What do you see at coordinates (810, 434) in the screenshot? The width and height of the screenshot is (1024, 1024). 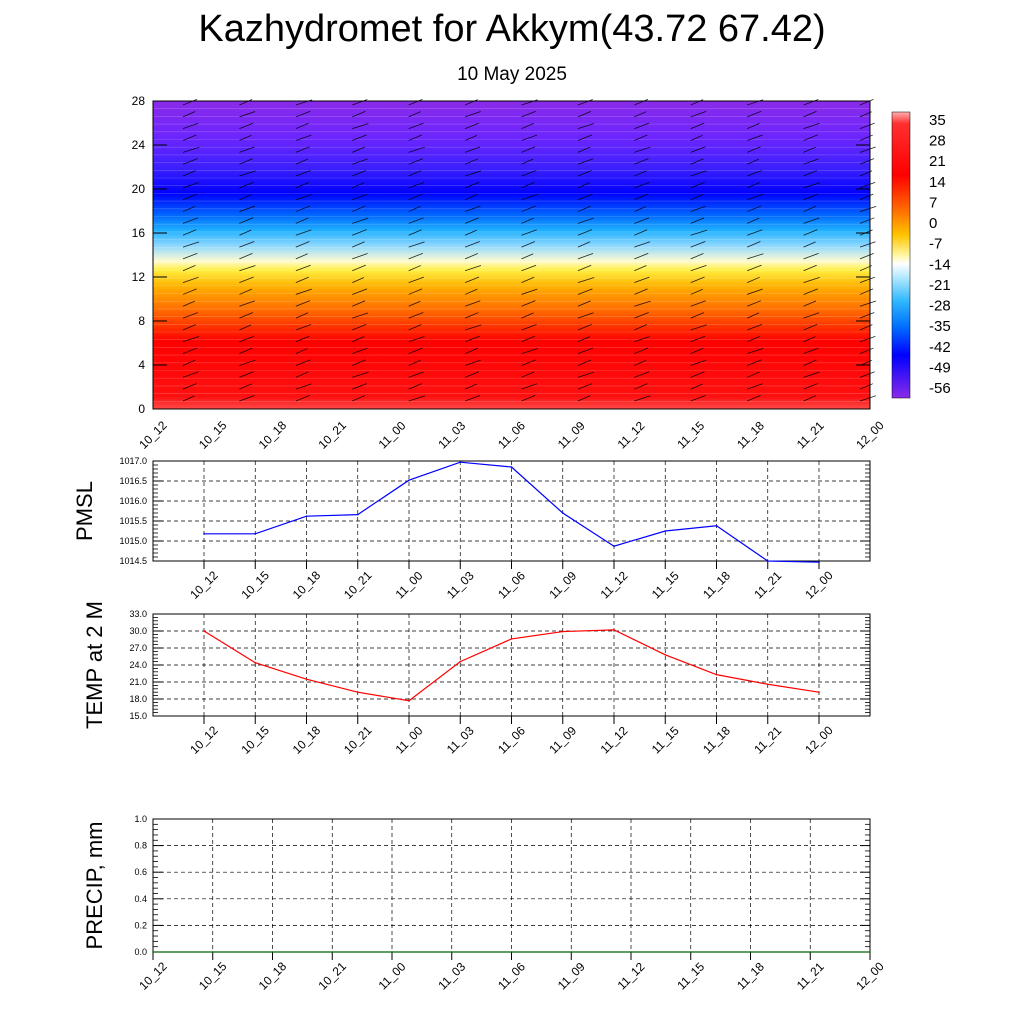 I see `x-tick-label: 11_21` at bounding box center [810, 434].